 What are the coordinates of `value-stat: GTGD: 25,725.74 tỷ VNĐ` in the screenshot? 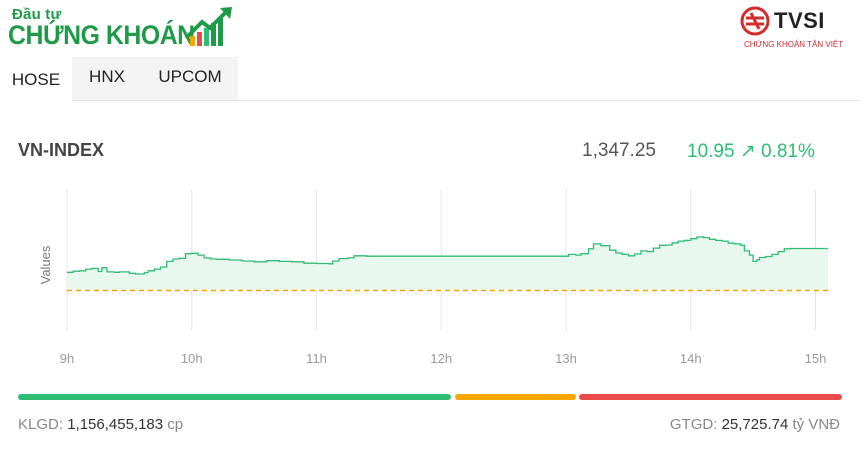 It's located at (755, 424).